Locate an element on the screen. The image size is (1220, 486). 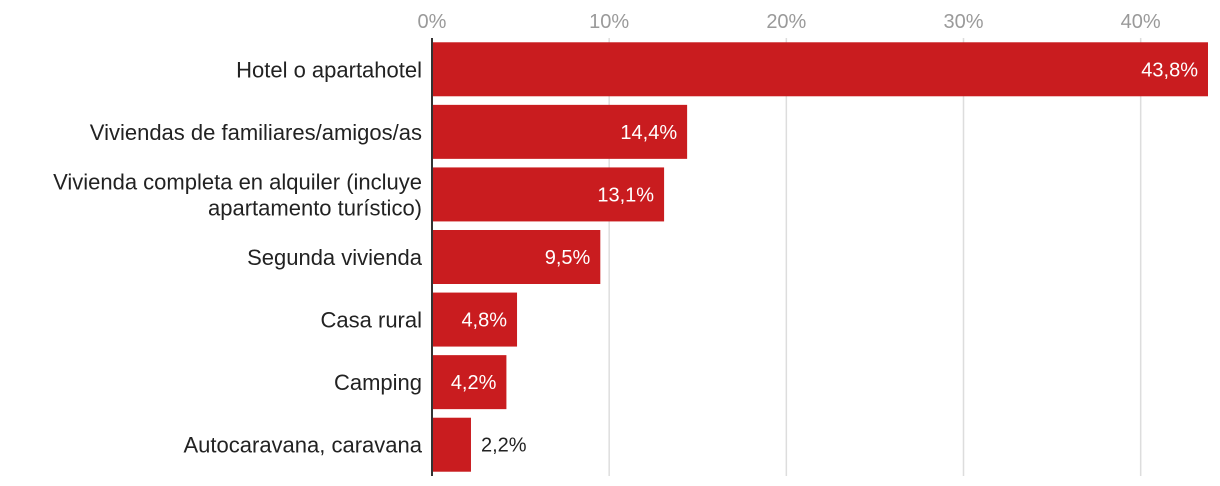
value-label: 4,2% is located at coordinates (474, 383).